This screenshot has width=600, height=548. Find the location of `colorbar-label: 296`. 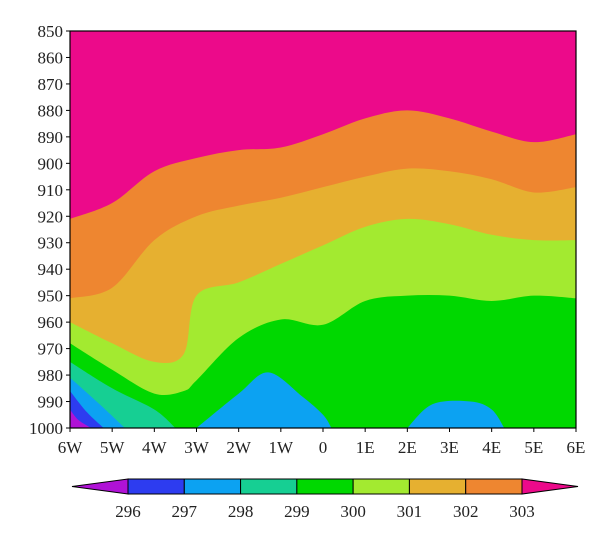

colorbar-label: 296 is located at coordinates (128, 511).